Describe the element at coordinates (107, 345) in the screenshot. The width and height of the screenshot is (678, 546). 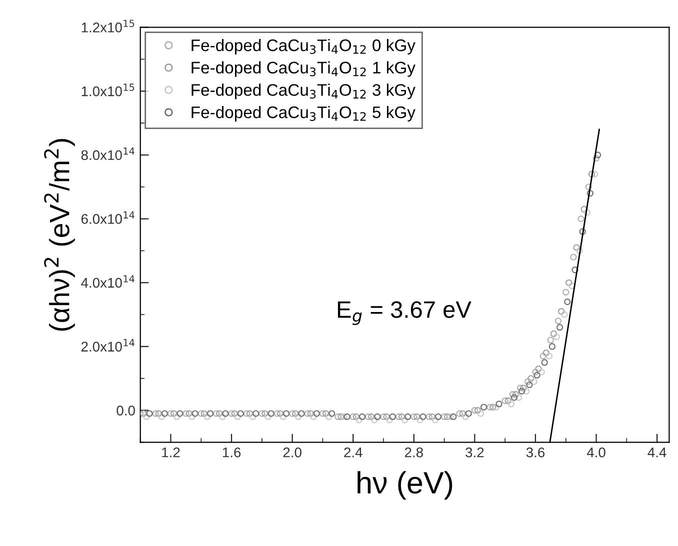
I see `y-tick-label: 2.0x10$^{14}$` at that location.